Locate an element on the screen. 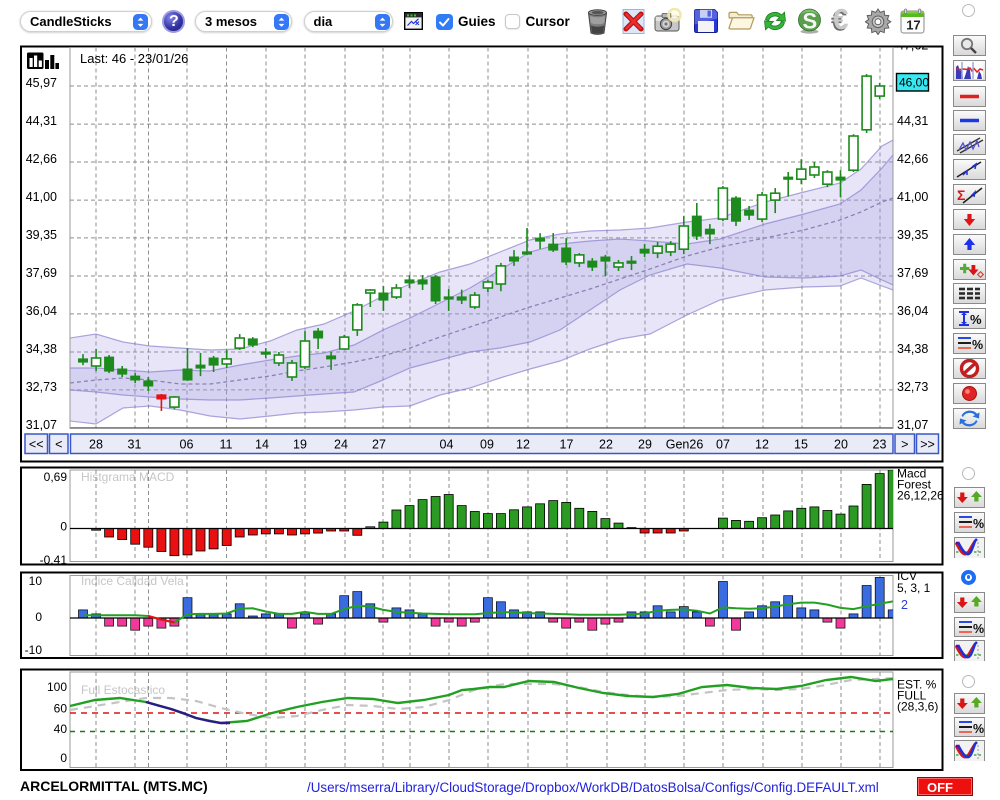 This screenshot has width=1000, height=800. svg-text: 29 is located at coordinates (645, 445).